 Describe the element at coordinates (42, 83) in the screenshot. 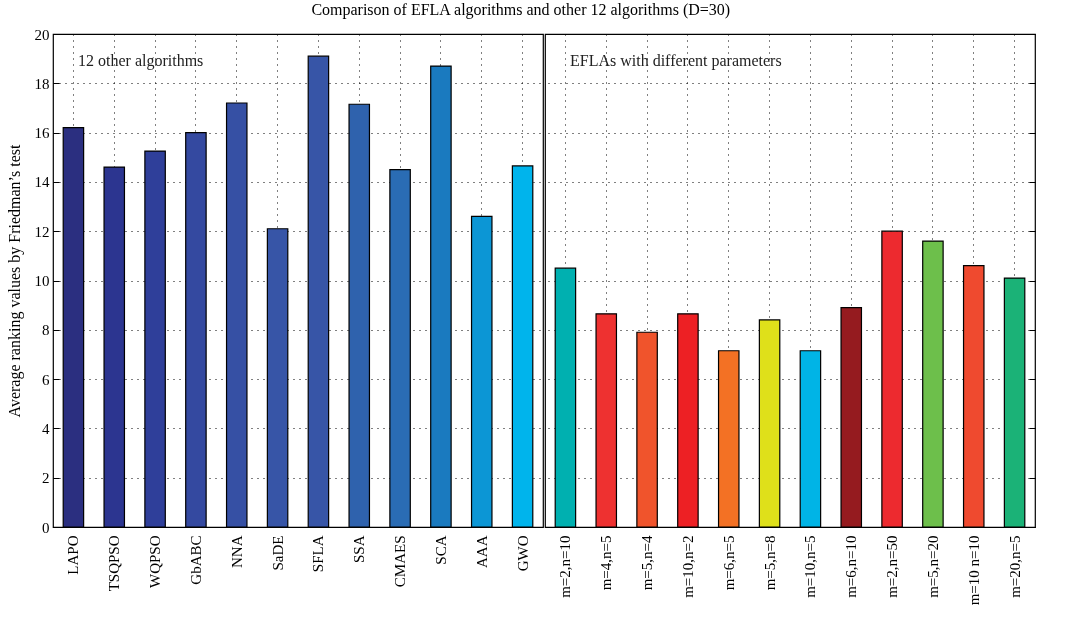

I see `y-tick-label: 18` at that location.